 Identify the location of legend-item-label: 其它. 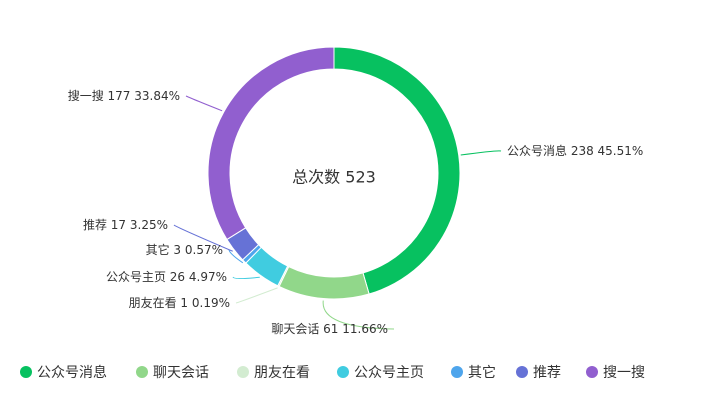
(482, 372).